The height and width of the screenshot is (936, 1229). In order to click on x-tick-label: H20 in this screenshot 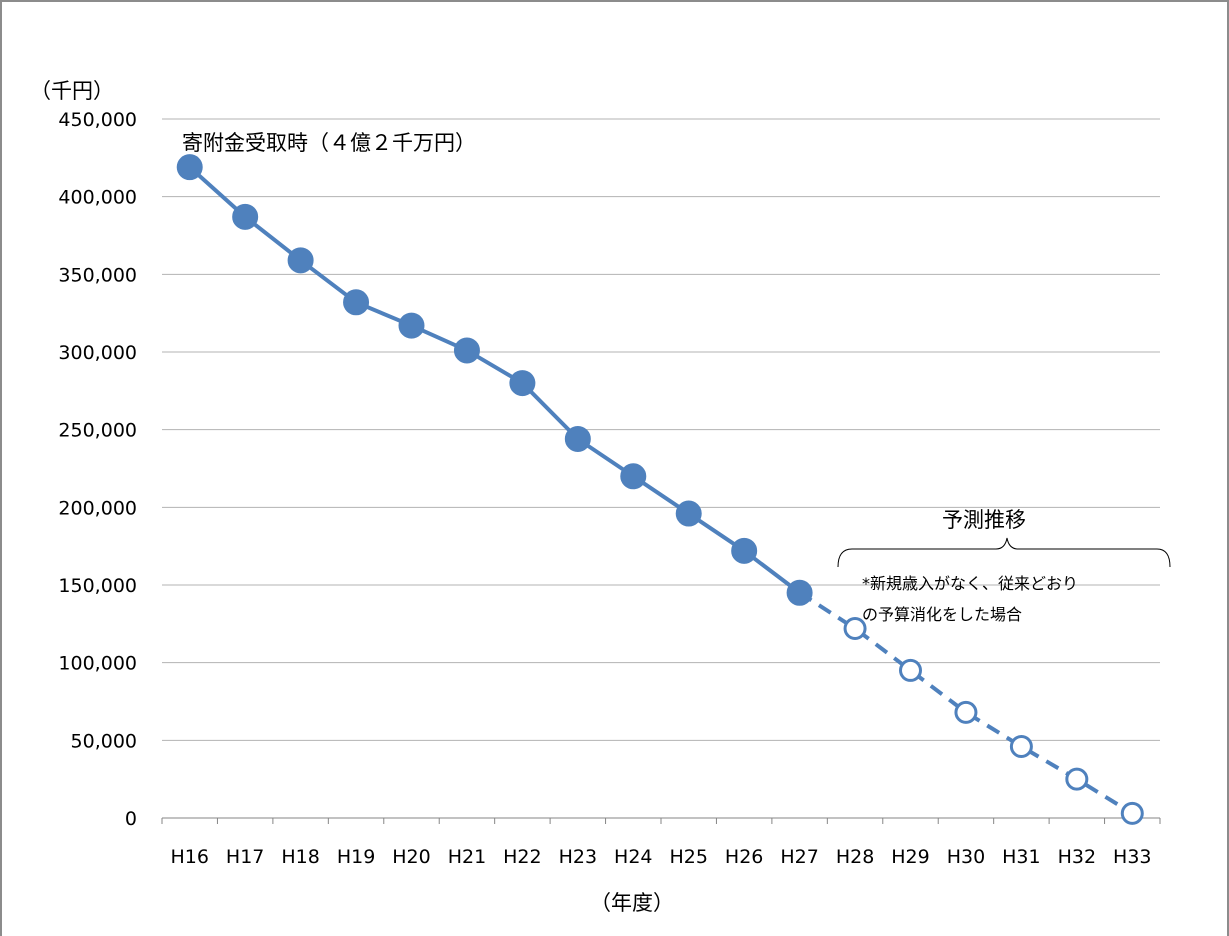, I will do `click(411, 857)`.